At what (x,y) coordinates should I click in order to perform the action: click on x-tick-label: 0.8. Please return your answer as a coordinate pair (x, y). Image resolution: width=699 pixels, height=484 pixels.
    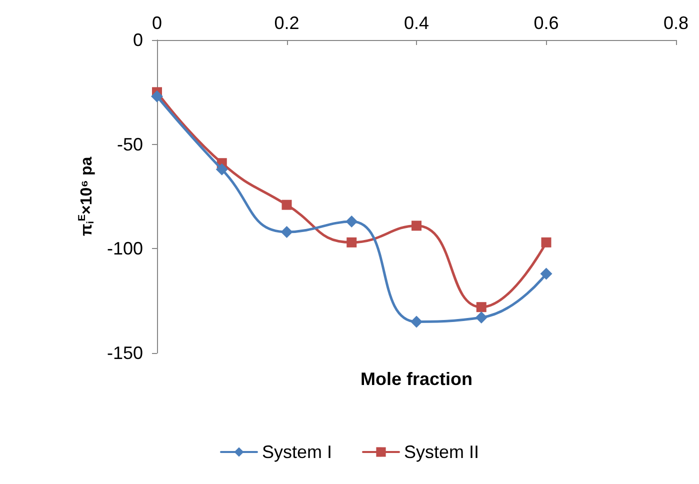
    Looking at the image, I should click on (676, 23).